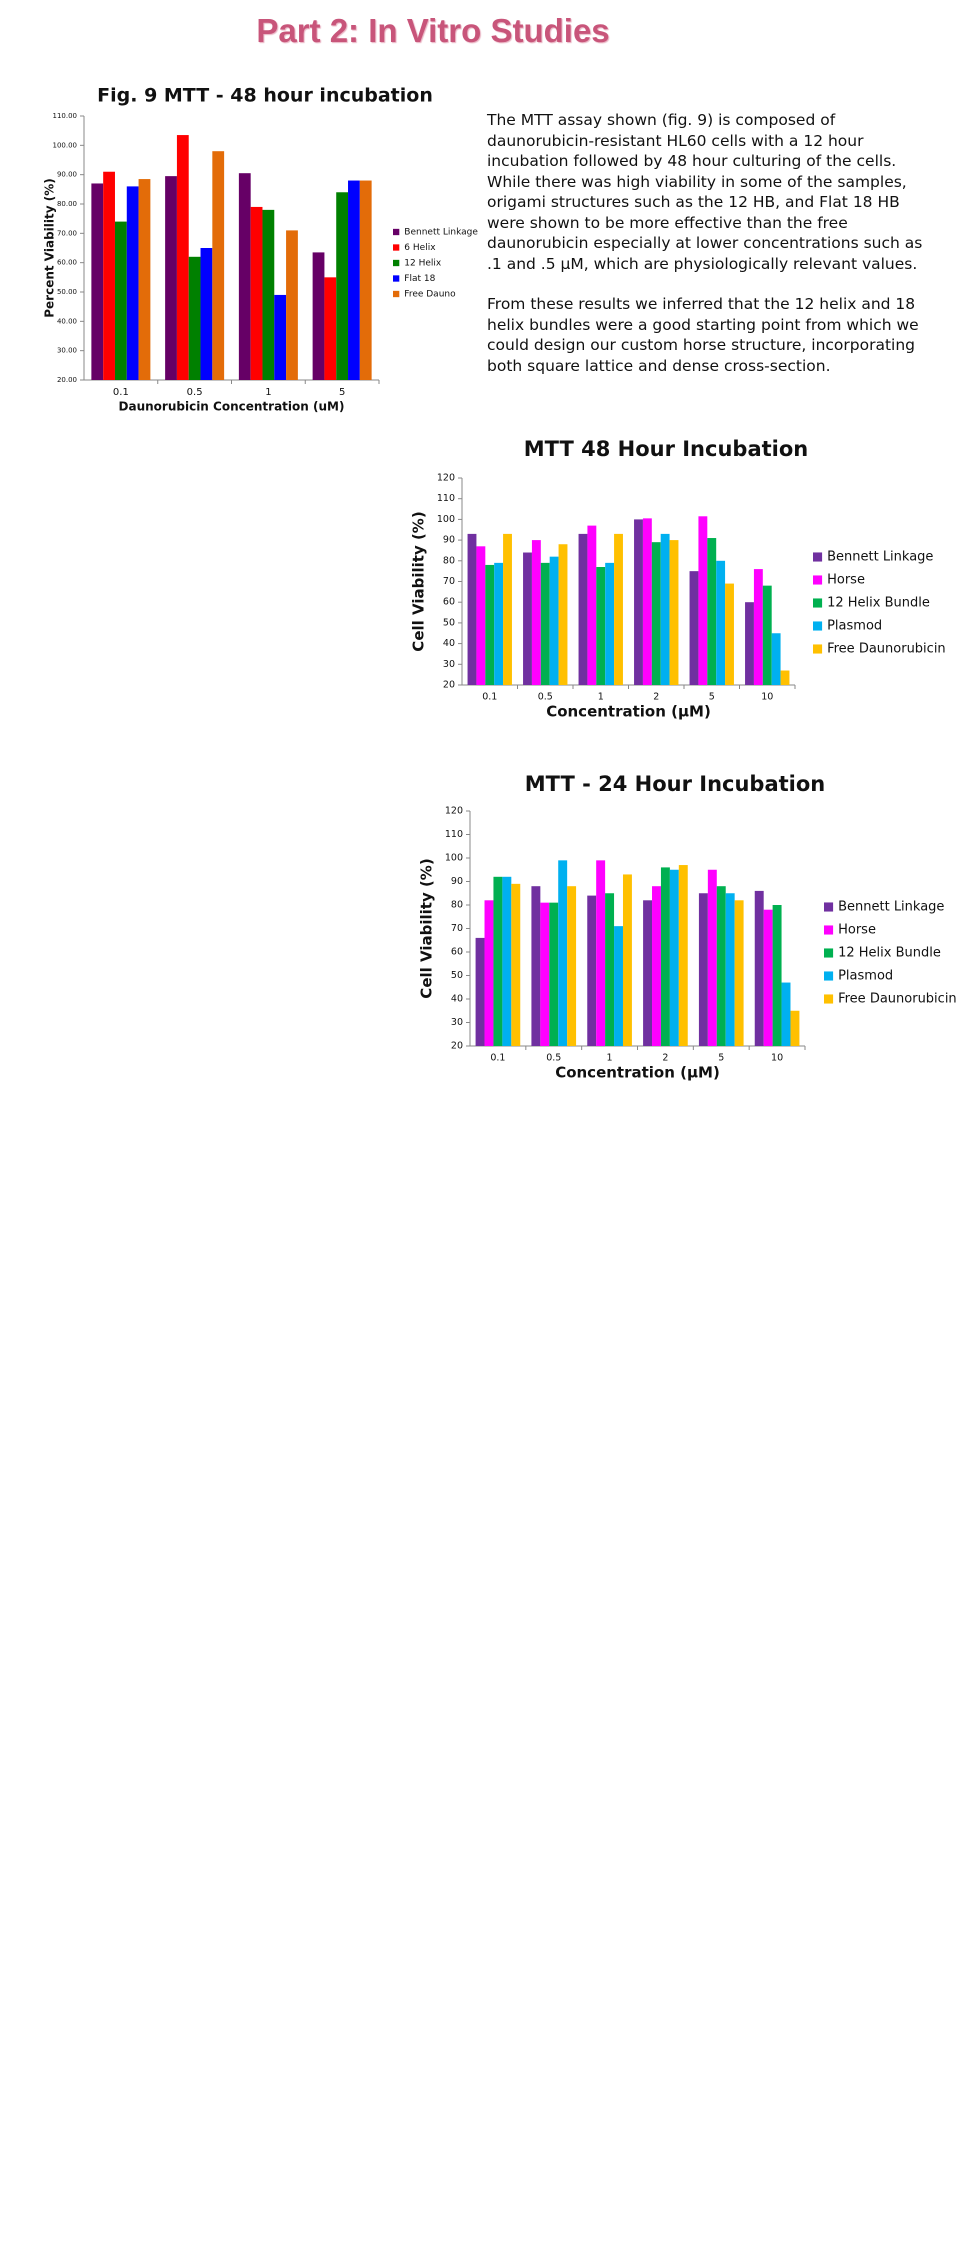  I want to click on x-tick-label: 2, so click(656, 697).